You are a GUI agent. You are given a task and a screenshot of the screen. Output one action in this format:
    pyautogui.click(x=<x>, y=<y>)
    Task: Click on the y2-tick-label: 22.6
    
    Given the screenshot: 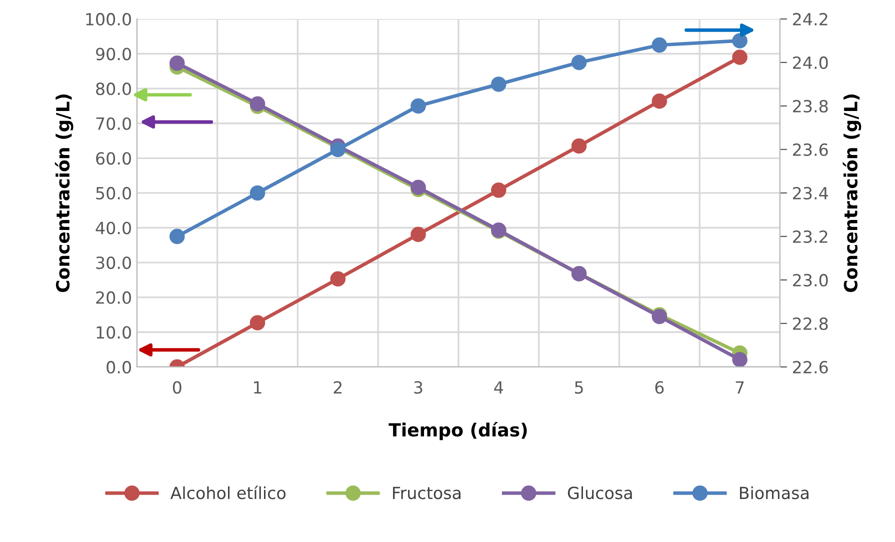 What is the action you would take?
    pyautogui.click(x=810, y=367)
    